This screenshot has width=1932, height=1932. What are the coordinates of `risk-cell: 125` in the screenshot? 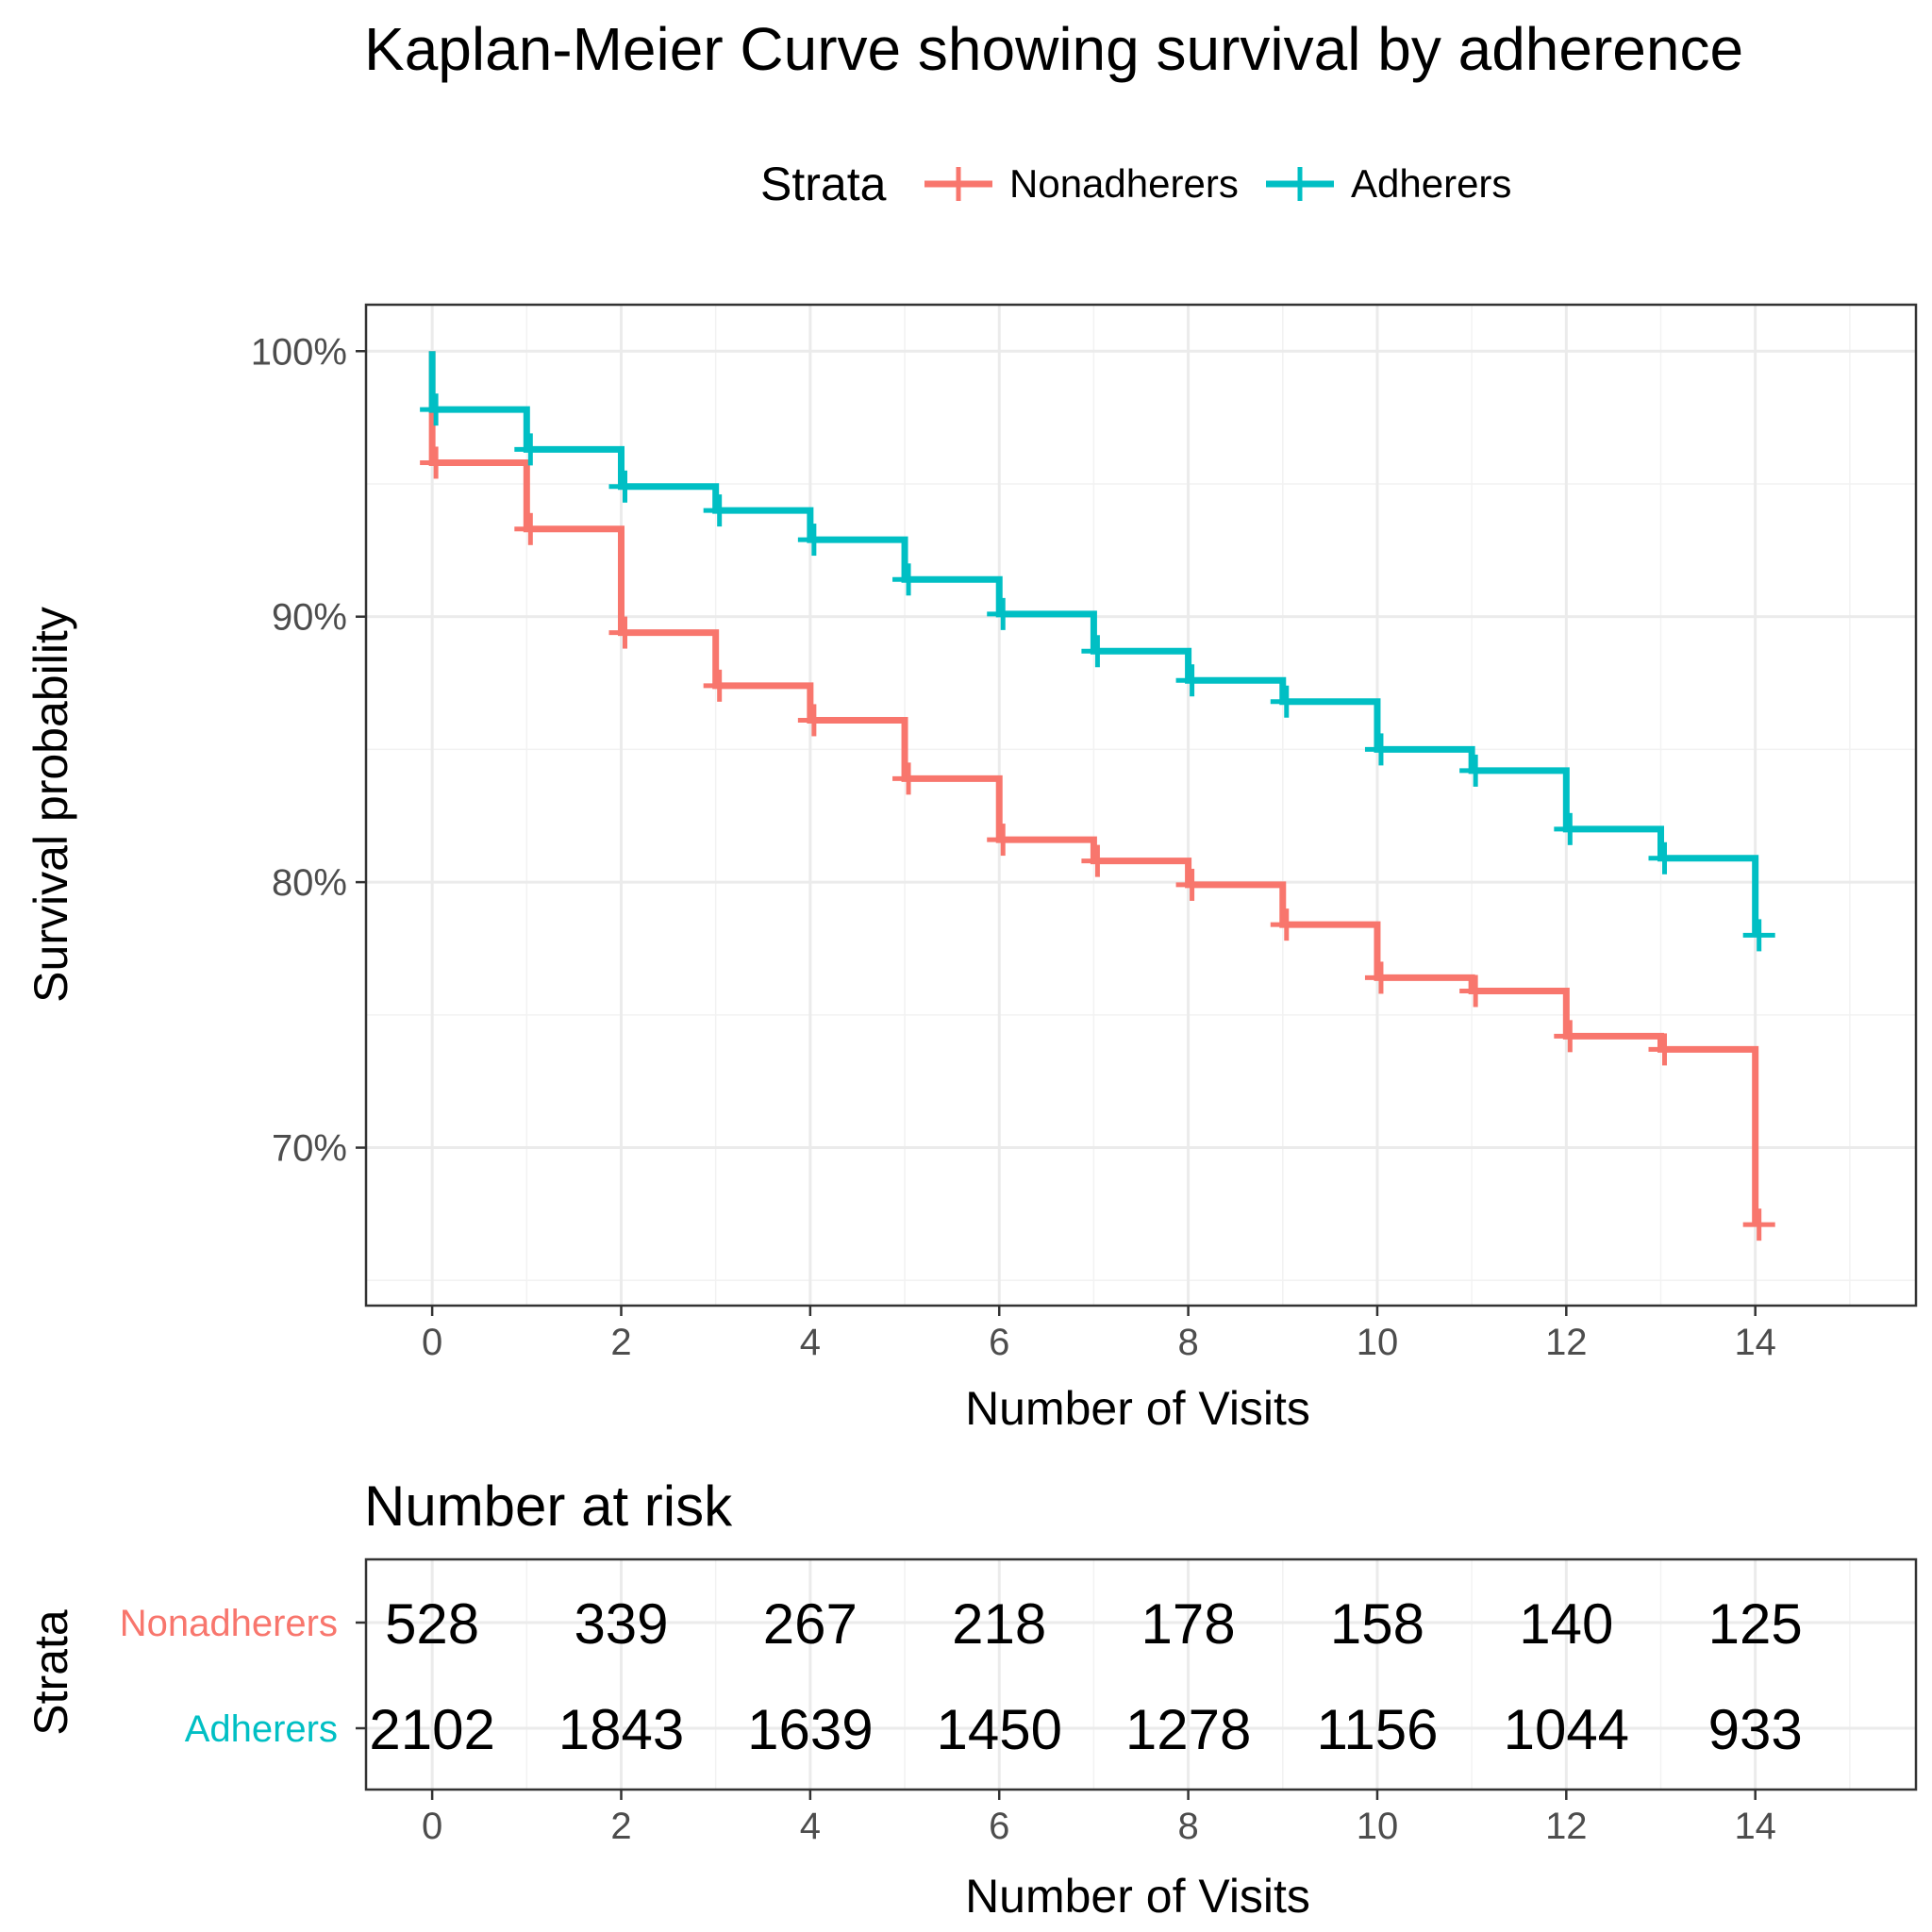 It's located at (1755, 1624).